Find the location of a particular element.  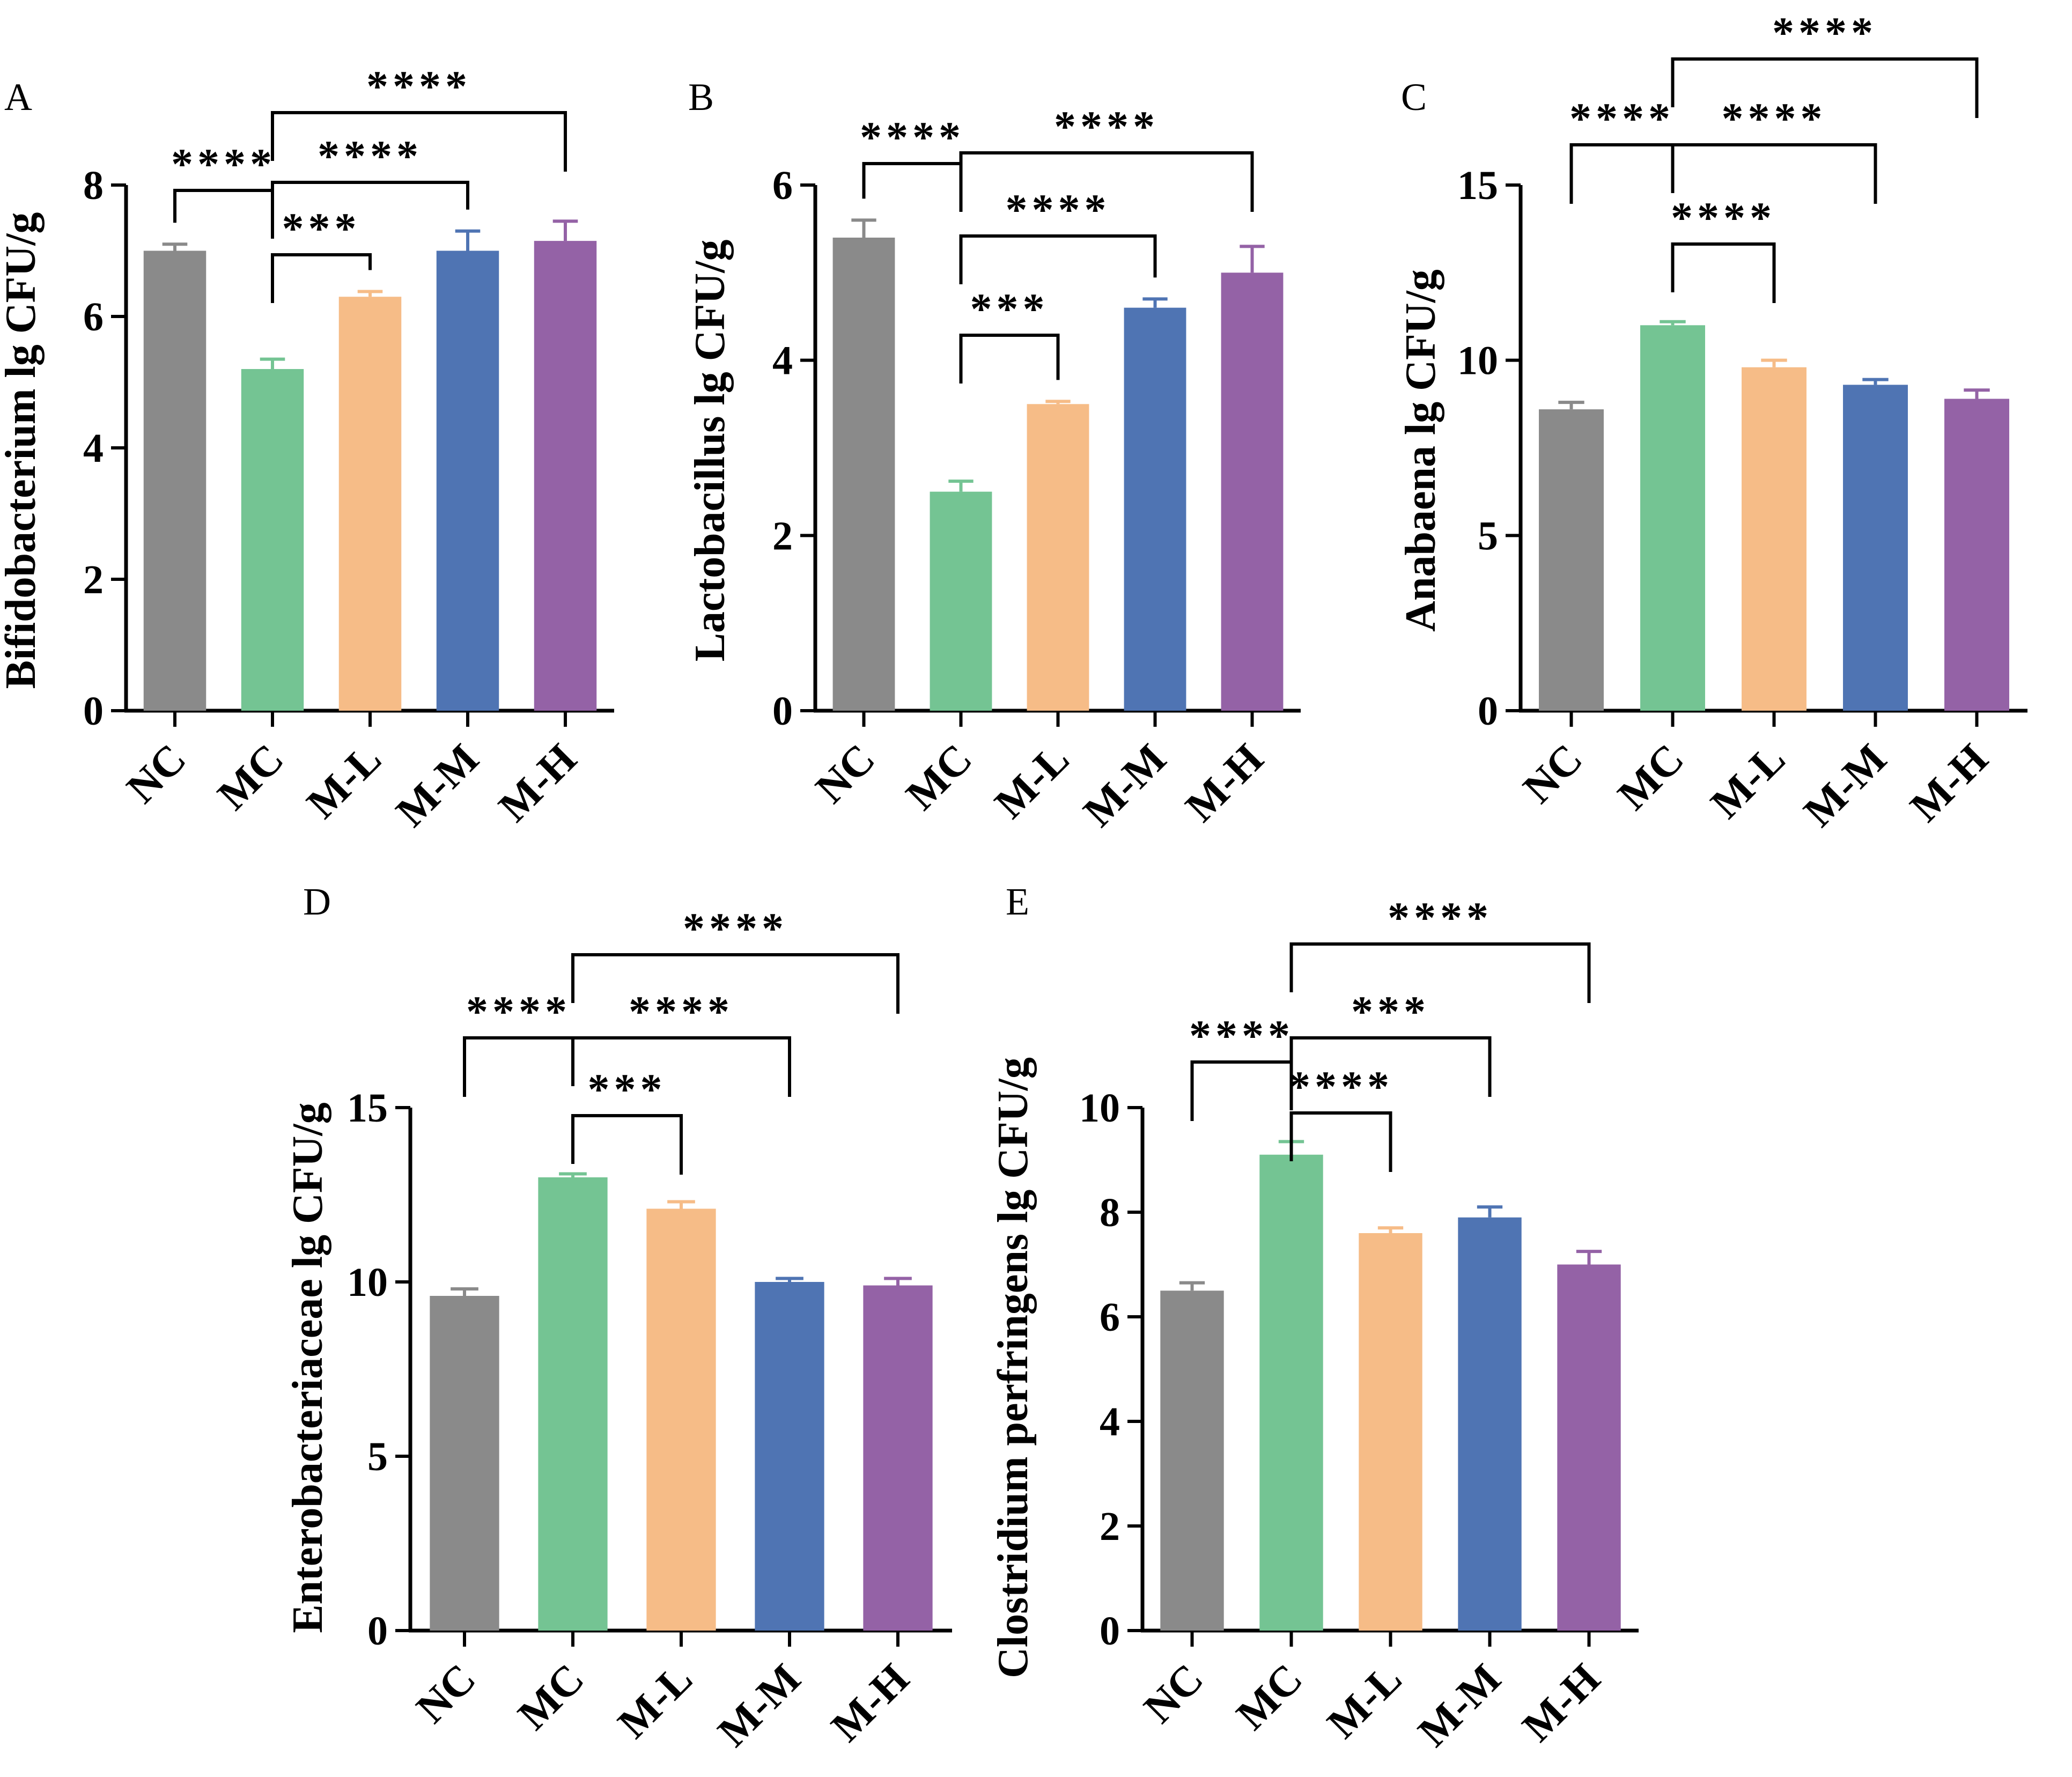

y-tick-label: 8 is located at coordinates (1110, 1212).